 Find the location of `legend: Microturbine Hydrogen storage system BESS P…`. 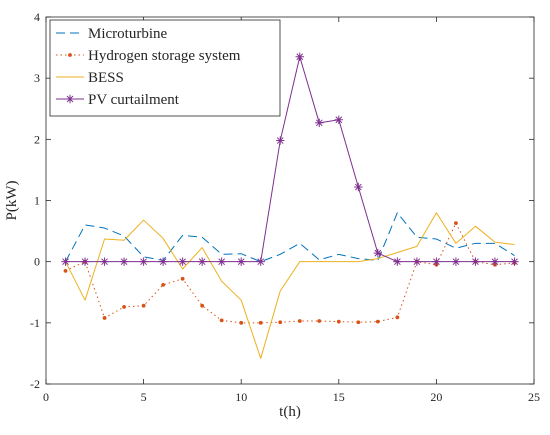

legend: Microturbine Hydrogen storage system BESS P… is located at coordinates (165, 68).